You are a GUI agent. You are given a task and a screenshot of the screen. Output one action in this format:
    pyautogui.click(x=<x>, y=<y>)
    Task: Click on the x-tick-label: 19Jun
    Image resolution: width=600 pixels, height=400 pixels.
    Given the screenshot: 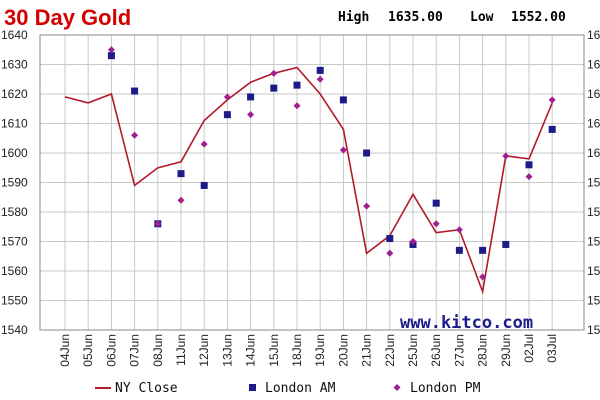 What is the action you would take?
    pyautogui.click(x=320, y=350)
    